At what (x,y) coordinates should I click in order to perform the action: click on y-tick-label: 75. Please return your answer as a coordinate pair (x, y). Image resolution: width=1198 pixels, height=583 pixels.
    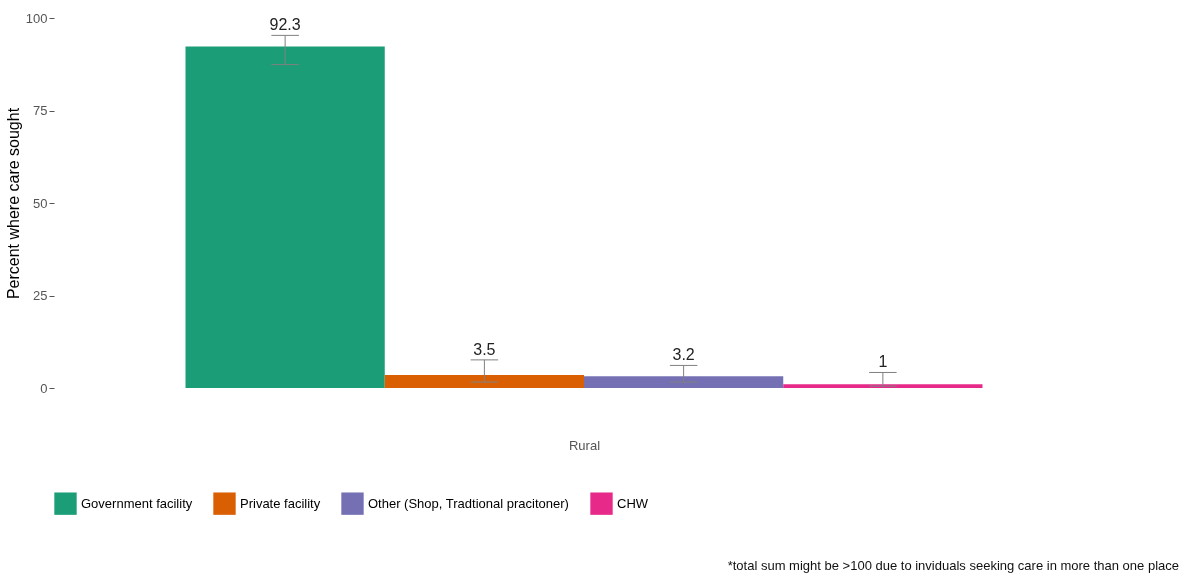
    Looking at the image, I should click on (40, 110).